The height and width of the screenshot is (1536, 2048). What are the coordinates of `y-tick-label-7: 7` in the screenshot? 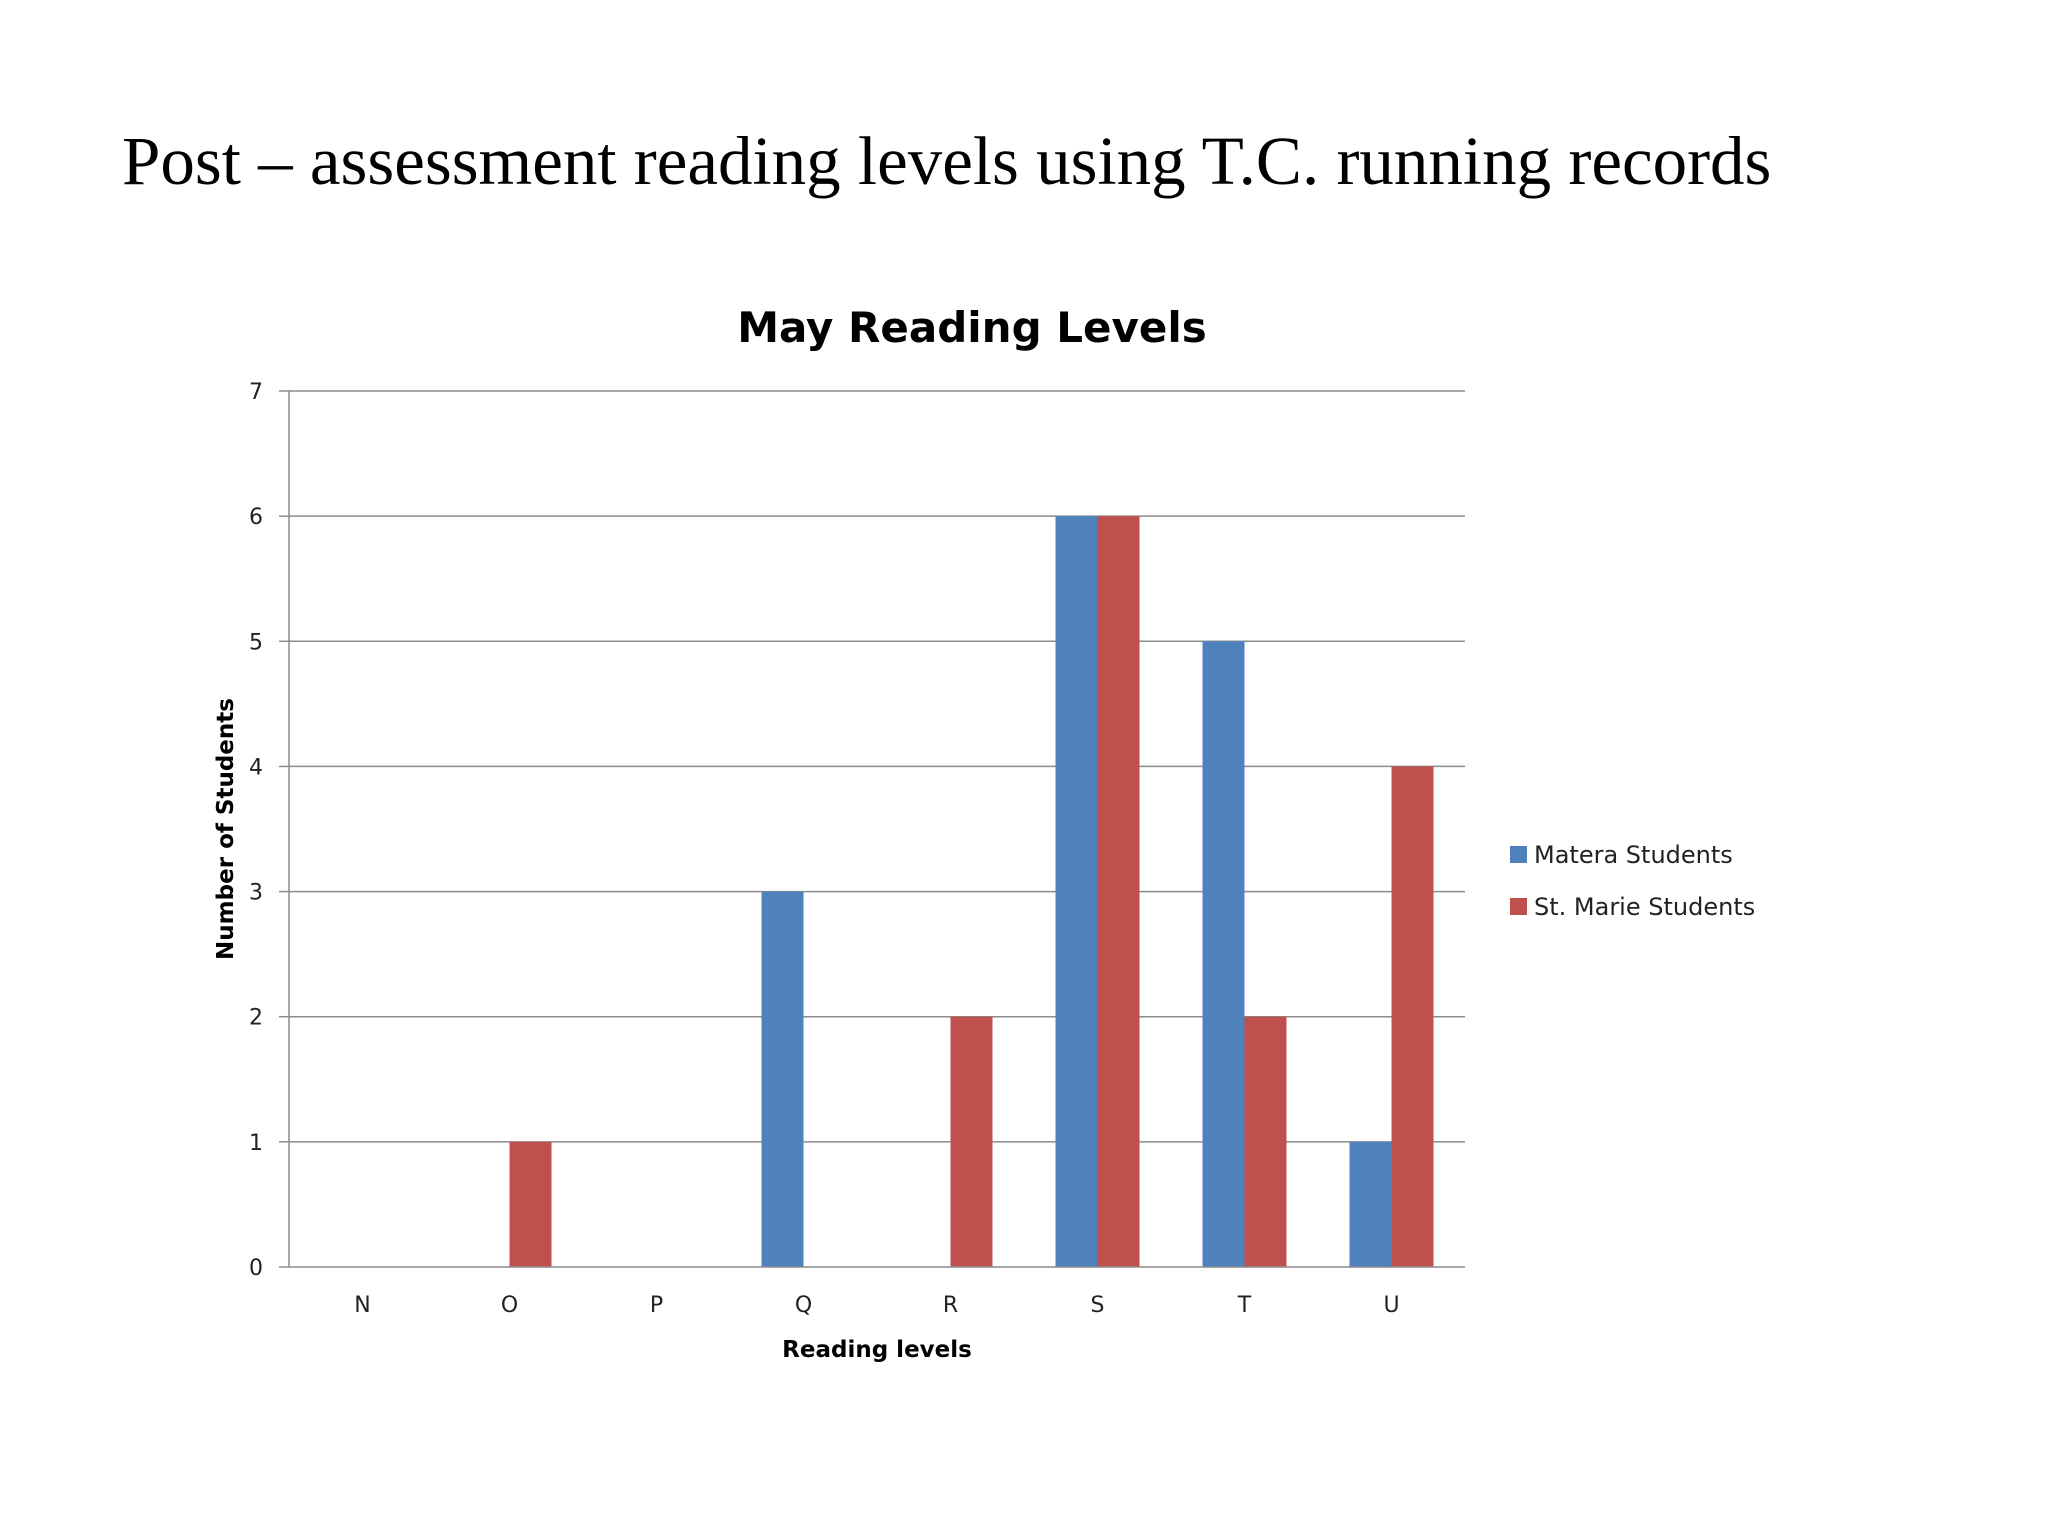 It's located at (256, 392).